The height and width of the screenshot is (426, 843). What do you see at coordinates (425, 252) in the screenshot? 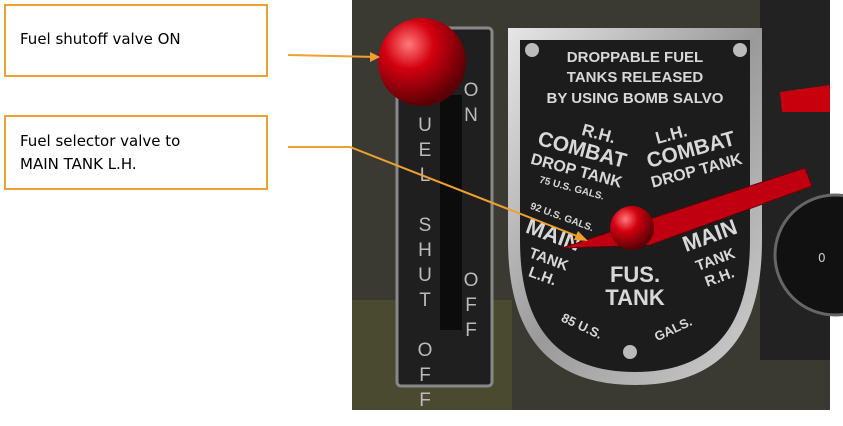
I see `shutoff-label: FUEL SHUT OFF` at bounding box center [425, 252].